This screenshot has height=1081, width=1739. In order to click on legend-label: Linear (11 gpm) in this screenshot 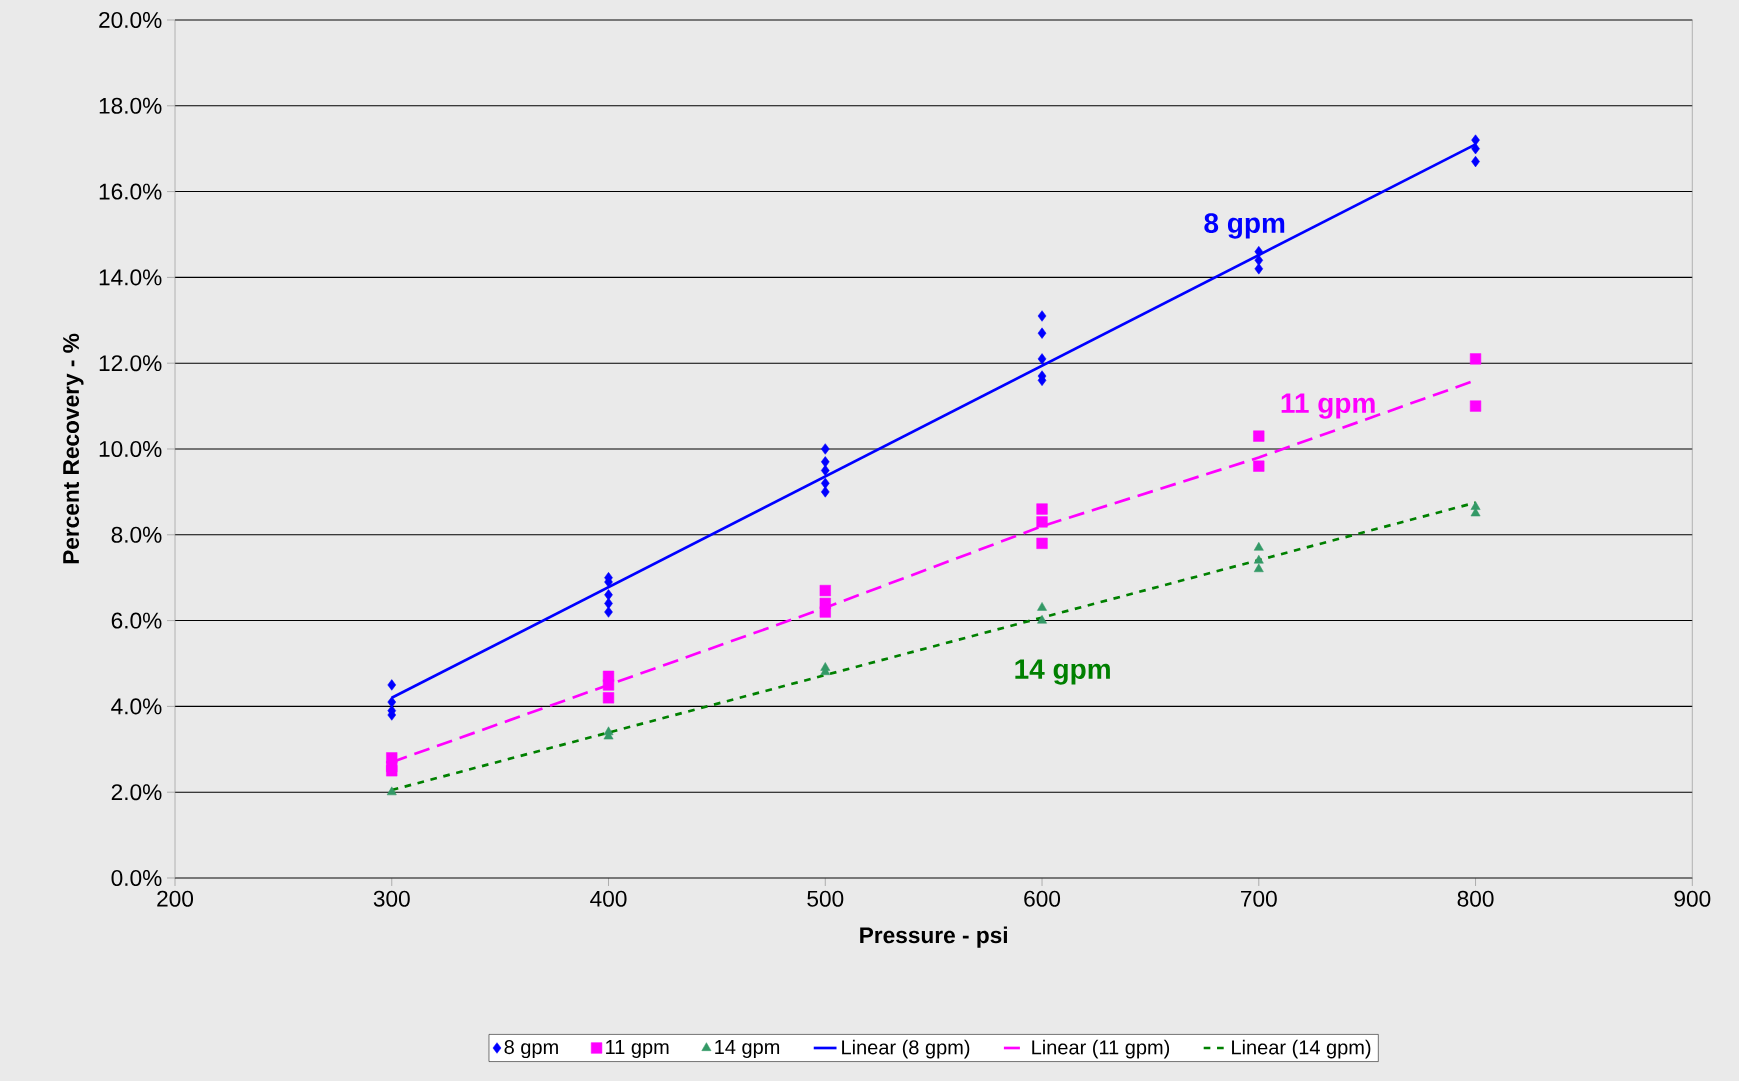, I will do `click(1101, 1049)`.